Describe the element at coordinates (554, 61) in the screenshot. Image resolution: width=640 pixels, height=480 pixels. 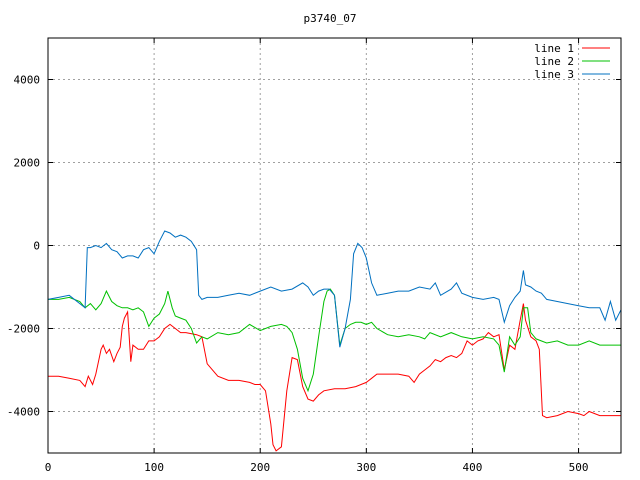
I see `legend-label-2: line 2` at that location.